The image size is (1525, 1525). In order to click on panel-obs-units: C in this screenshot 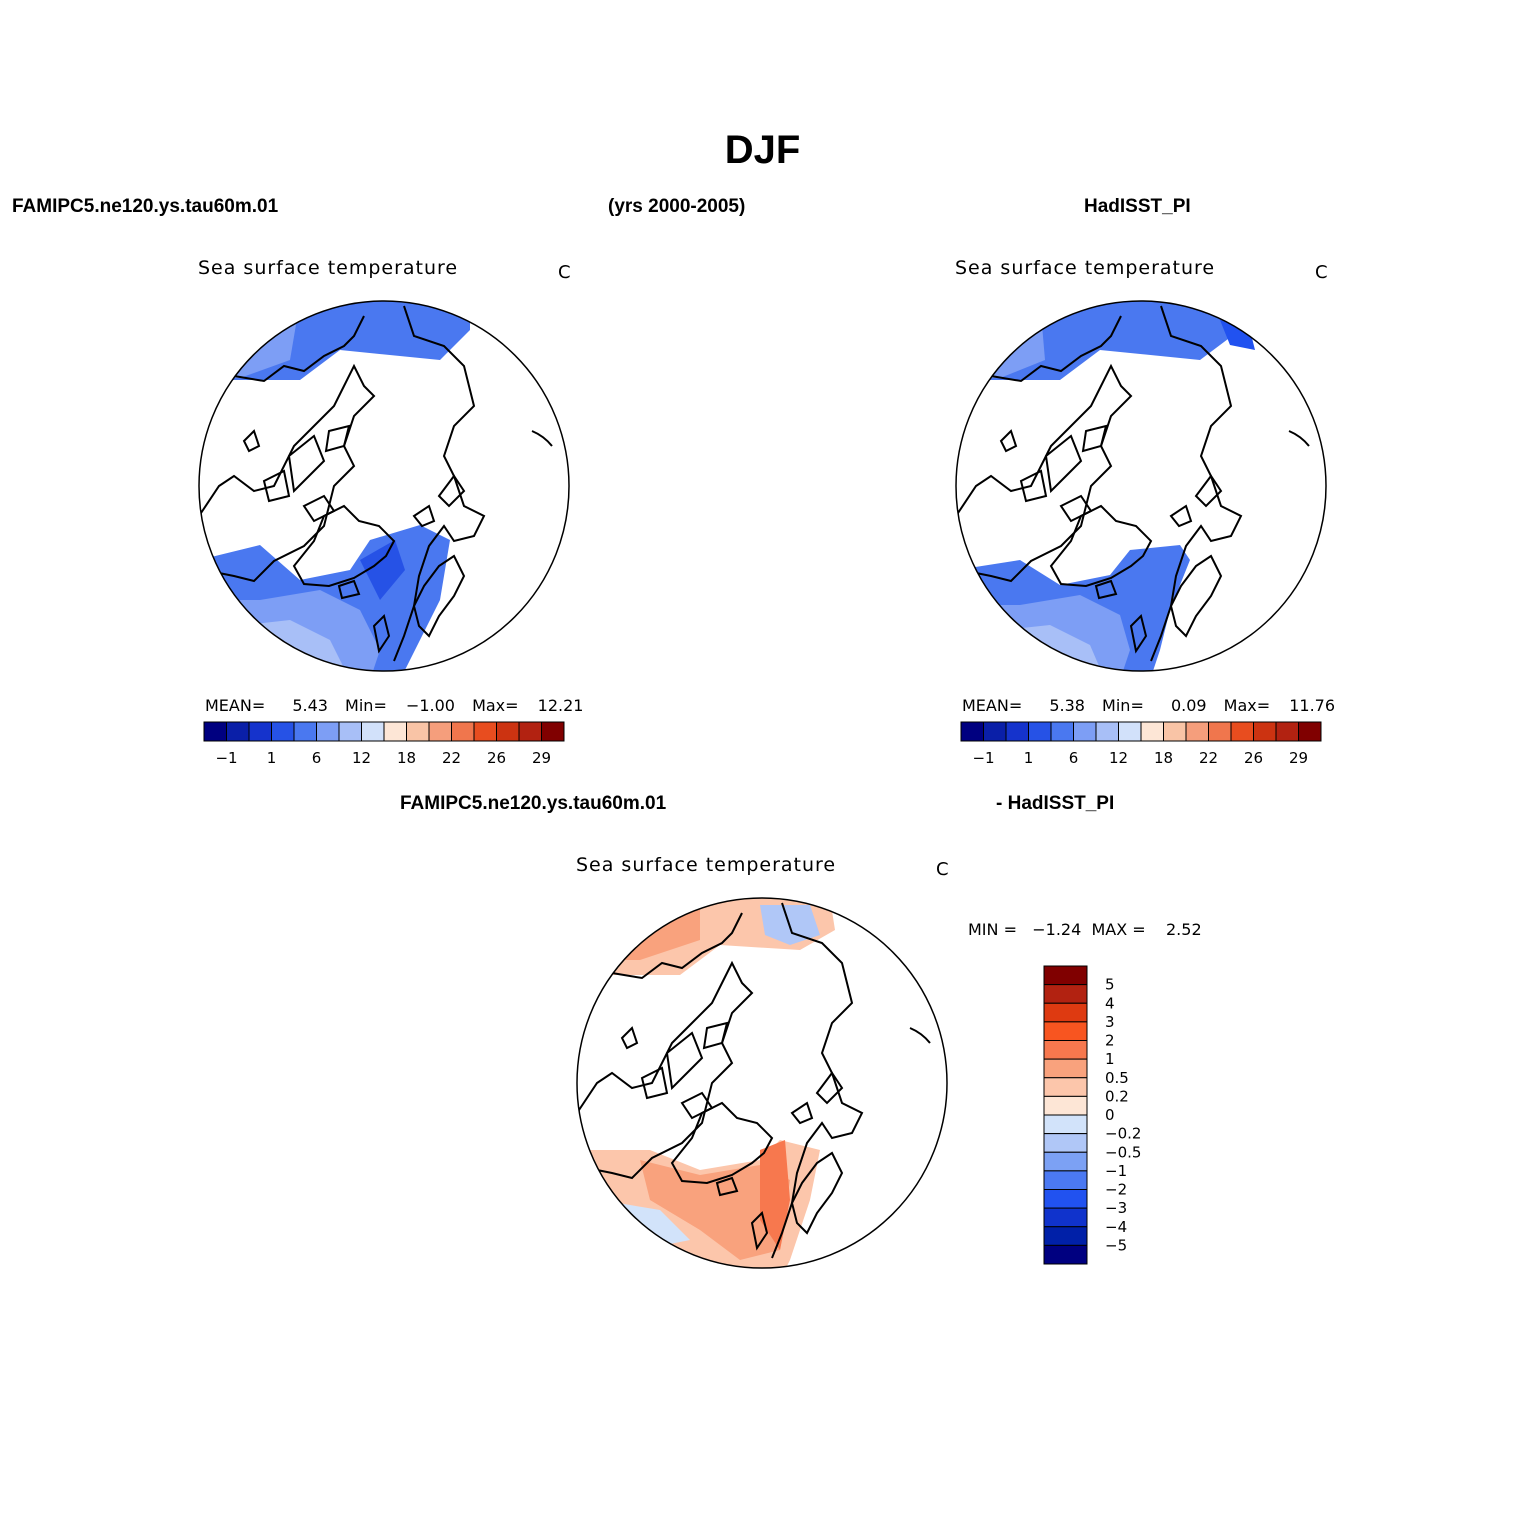, I will do `click(1321, 272)`.